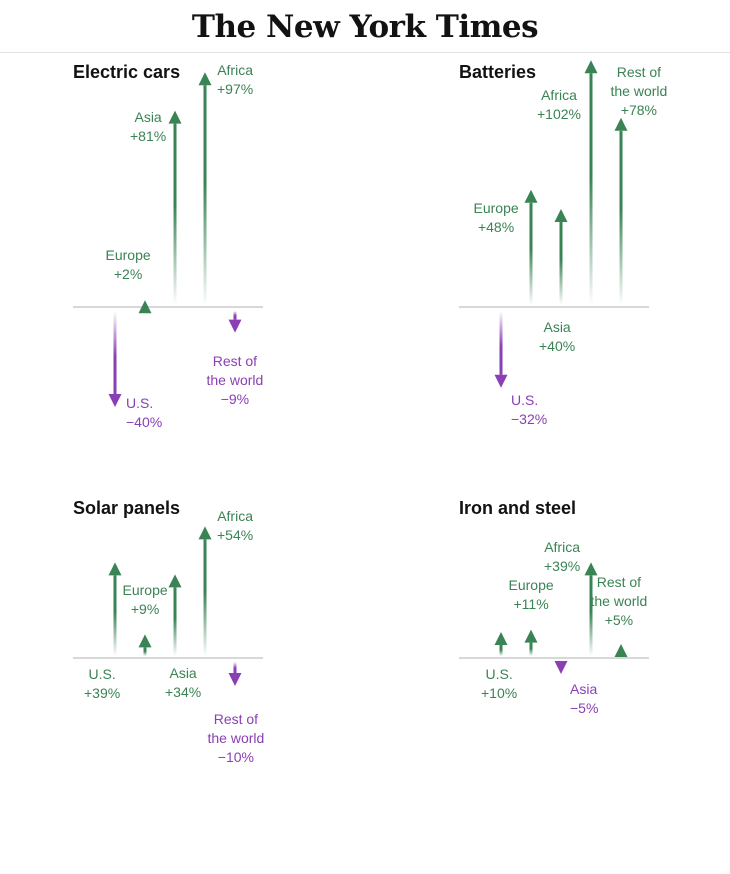 This screenshot has height=874, width=730. I want to click on data-label-line: +78%, so click(638, 110).